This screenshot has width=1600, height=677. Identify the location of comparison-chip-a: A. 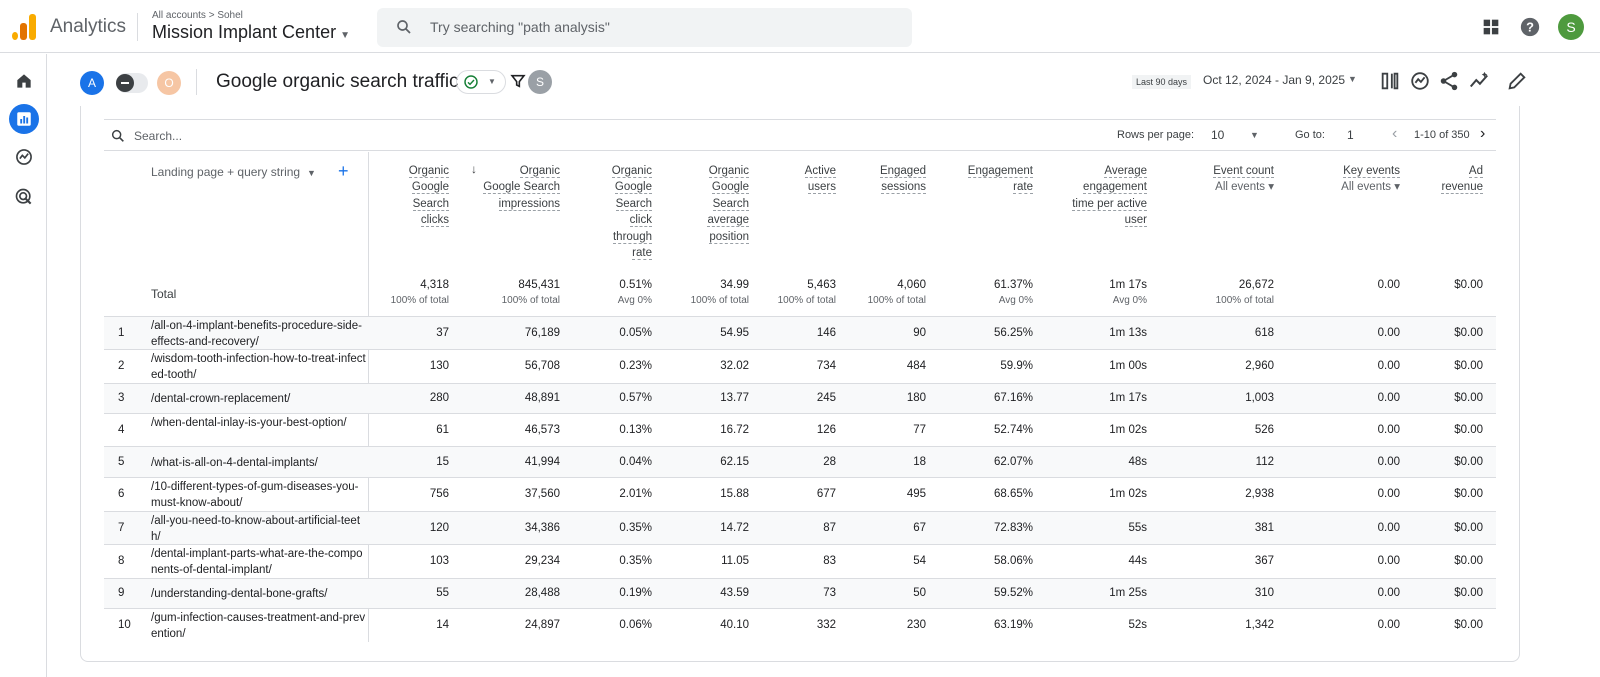
(92, 83).